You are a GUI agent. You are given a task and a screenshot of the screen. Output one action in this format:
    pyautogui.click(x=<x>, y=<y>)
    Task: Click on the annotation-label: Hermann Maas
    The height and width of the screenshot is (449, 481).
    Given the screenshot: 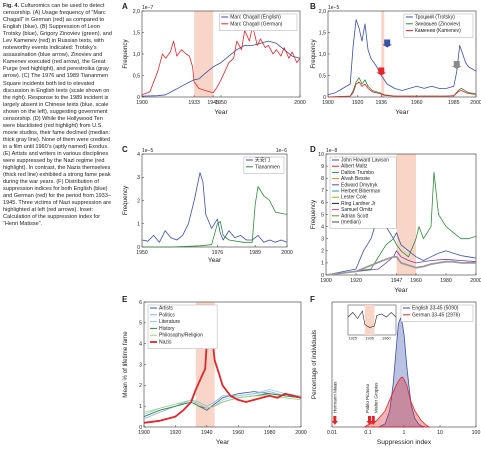 What is the action you would take?
    pyautogui.click(x=334, y=397)
    